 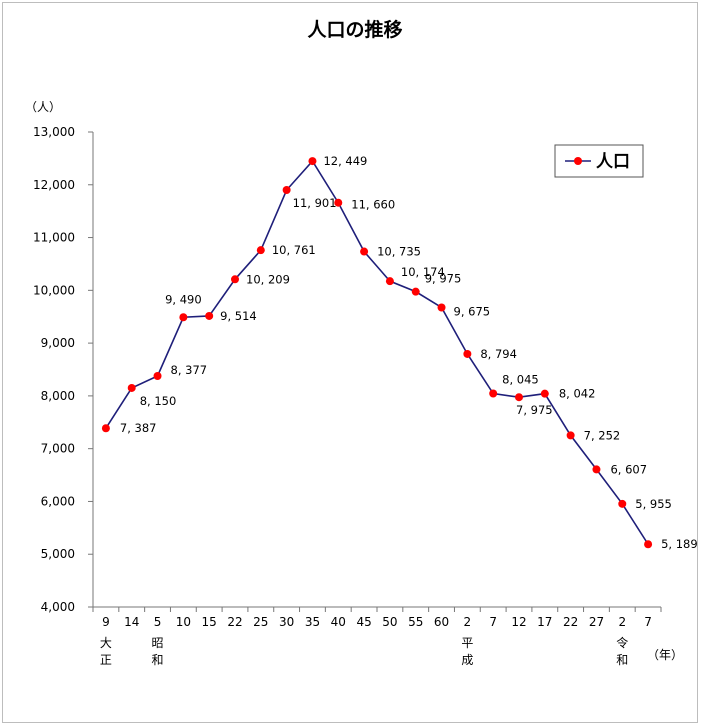 What do you see at coordinates (399, 252) in the screenshot?
I see `data-label: 10, 735` at bounding box center [399, 252].